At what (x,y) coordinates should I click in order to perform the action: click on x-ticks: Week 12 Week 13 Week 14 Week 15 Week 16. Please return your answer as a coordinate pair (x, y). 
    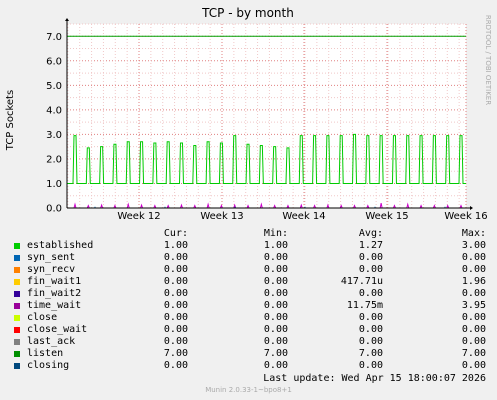
    Looking at the image, I should click on (302, 216).